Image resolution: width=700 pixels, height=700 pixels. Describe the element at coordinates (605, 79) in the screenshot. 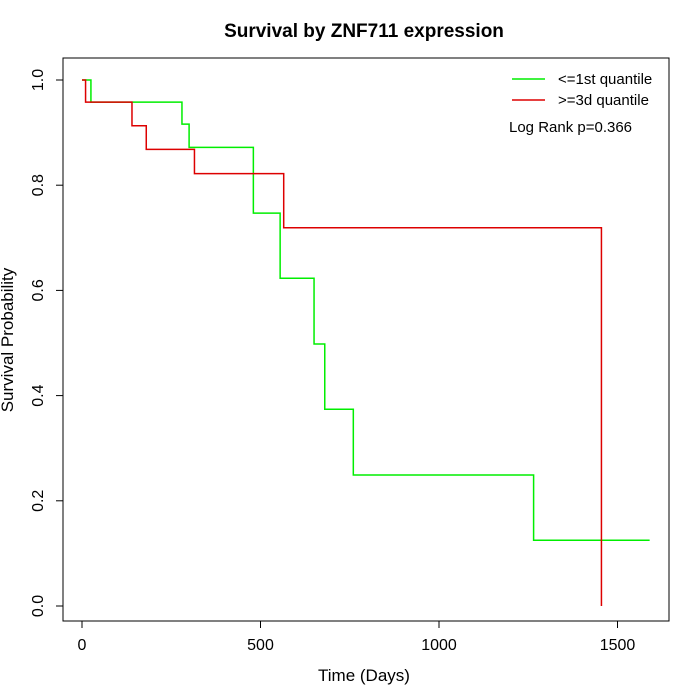

I see `legend-label-1: <=1st quantile` at that location.